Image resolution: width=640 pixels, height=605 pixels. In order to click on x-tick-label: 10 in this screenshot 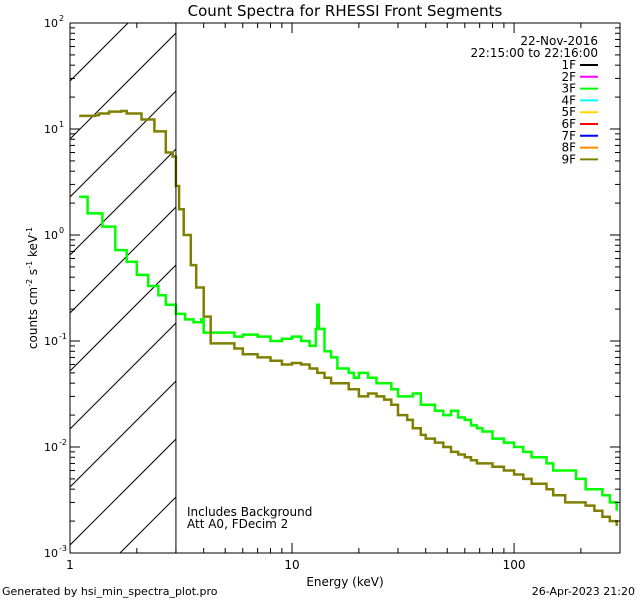, I will do `click(291, 565)`.